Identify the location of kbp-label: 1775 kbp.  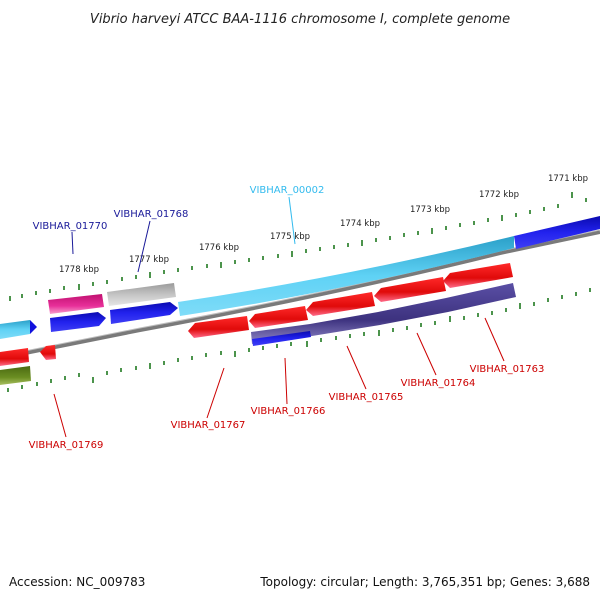
(290, 237).